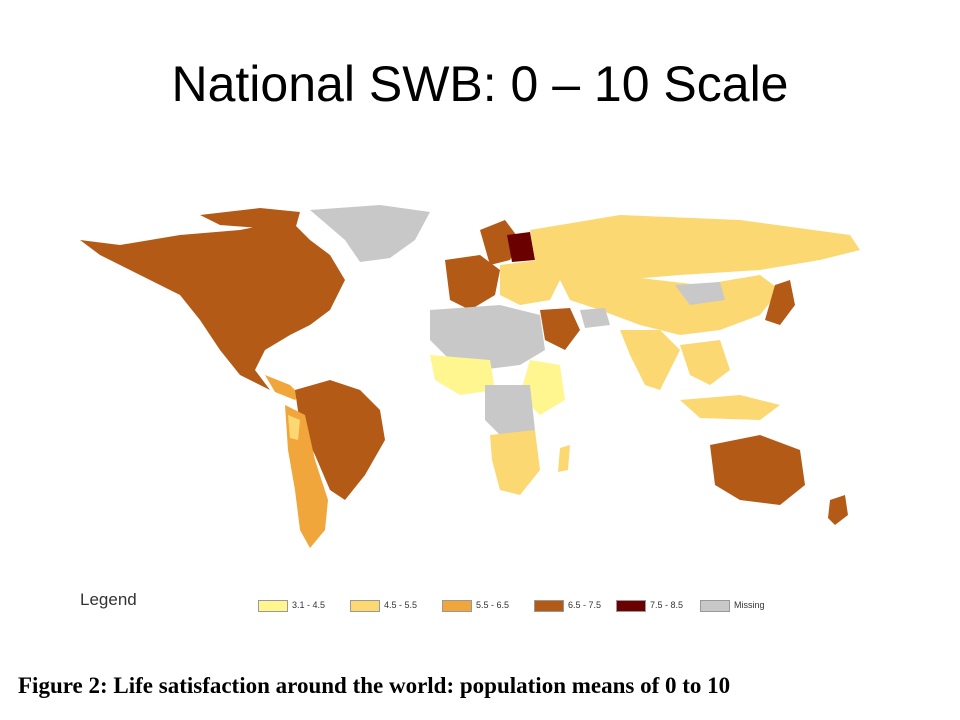  I want to click on region-africa-central, so click(510, 412).